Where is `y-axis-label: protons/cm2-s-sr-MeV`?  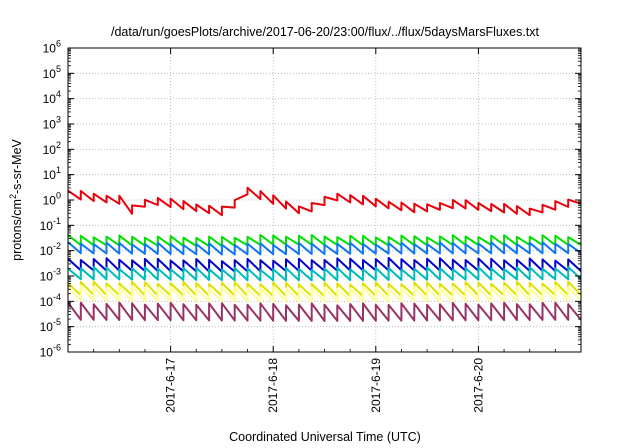 y-axis-label: protons/cm2-s-sr-MeV is located at coordinates (16, 199).